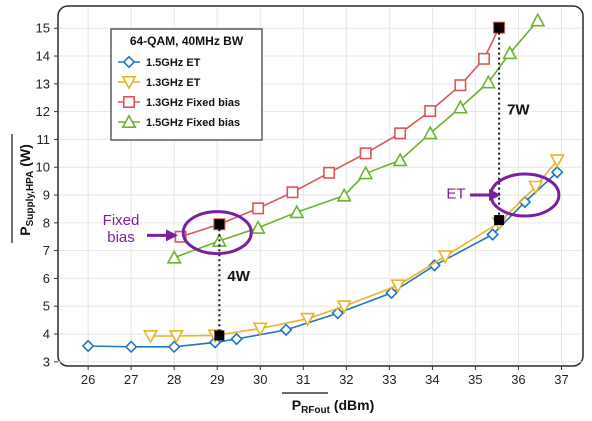 Image resolution: width=592 pixels, height=421 pixels. Describe the element at coordinates (46, 222) in the screenshot. I see `y-tick-label: 8` at that location.